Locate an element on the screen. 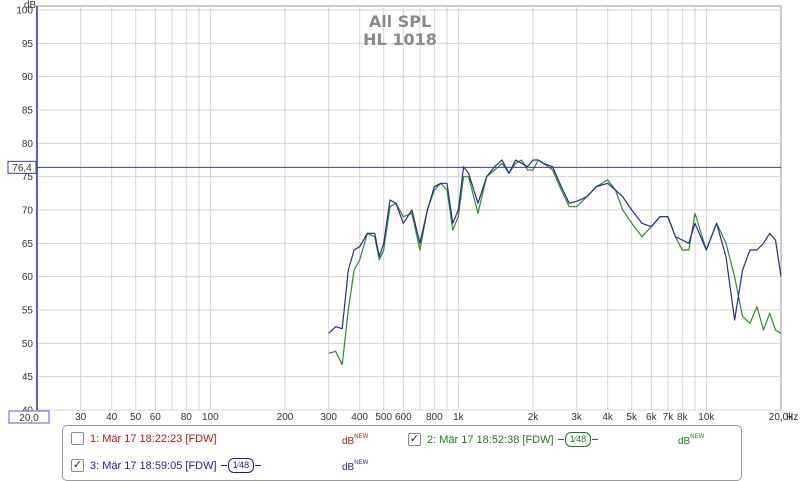 The height and width of the screenshot is (481, 800). smoothing-value-2: 1⁄48 is located at coordinates (578, 439).